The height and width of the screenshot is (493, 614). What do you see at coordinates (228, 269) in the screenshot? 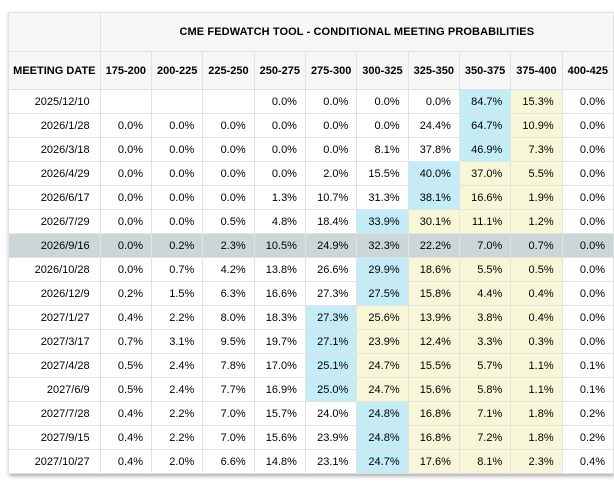
I see `probability-cell: 4.2%` at bounding box center [228, 269].